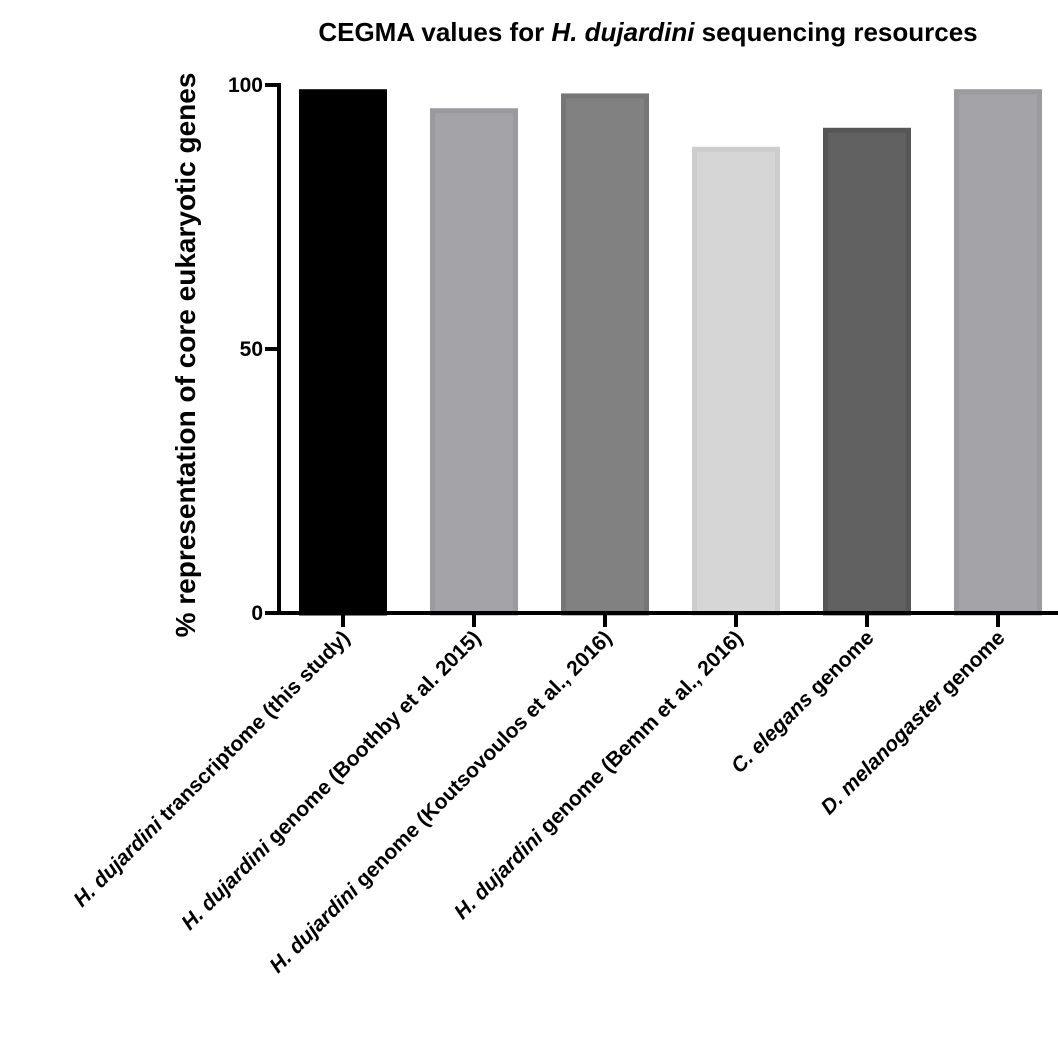  I want to click on title-part-0: CEGMA values for, so click(434, 32).